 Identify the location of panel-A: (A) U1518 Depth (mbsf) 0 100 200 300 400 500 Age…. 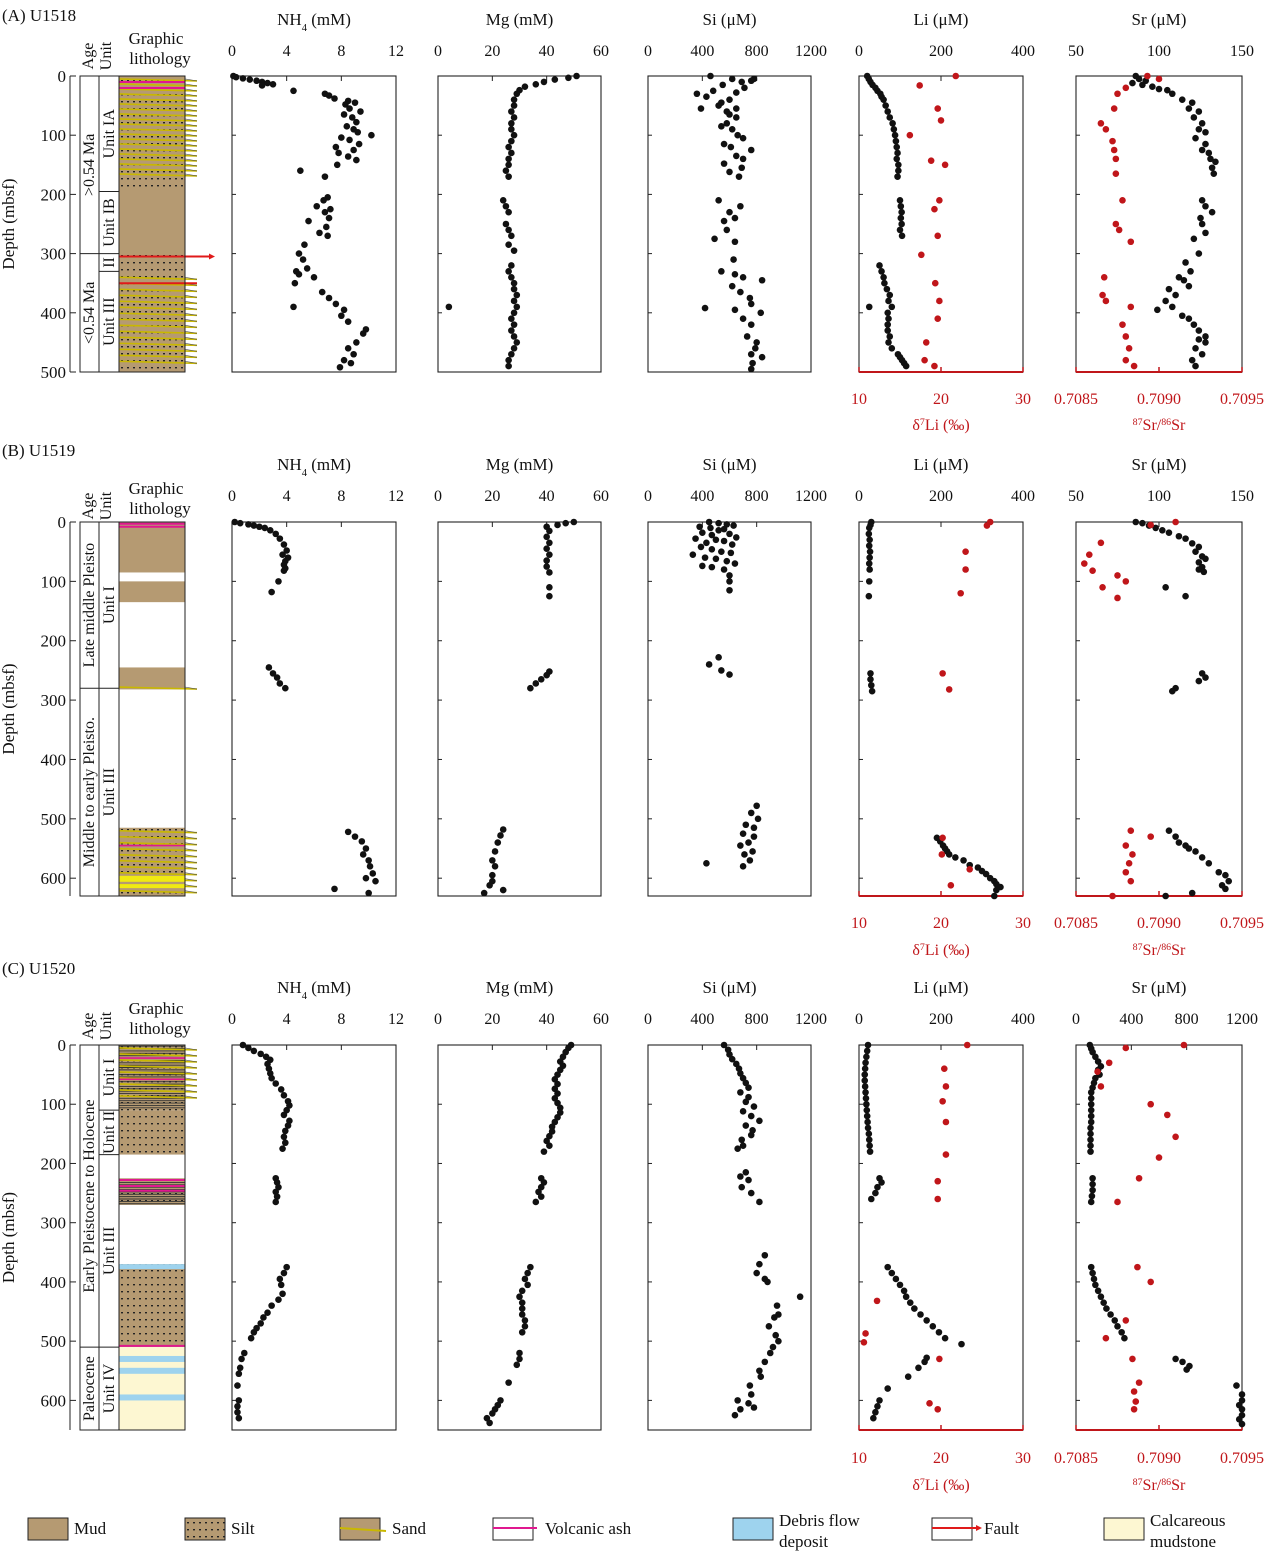
(107, 194).